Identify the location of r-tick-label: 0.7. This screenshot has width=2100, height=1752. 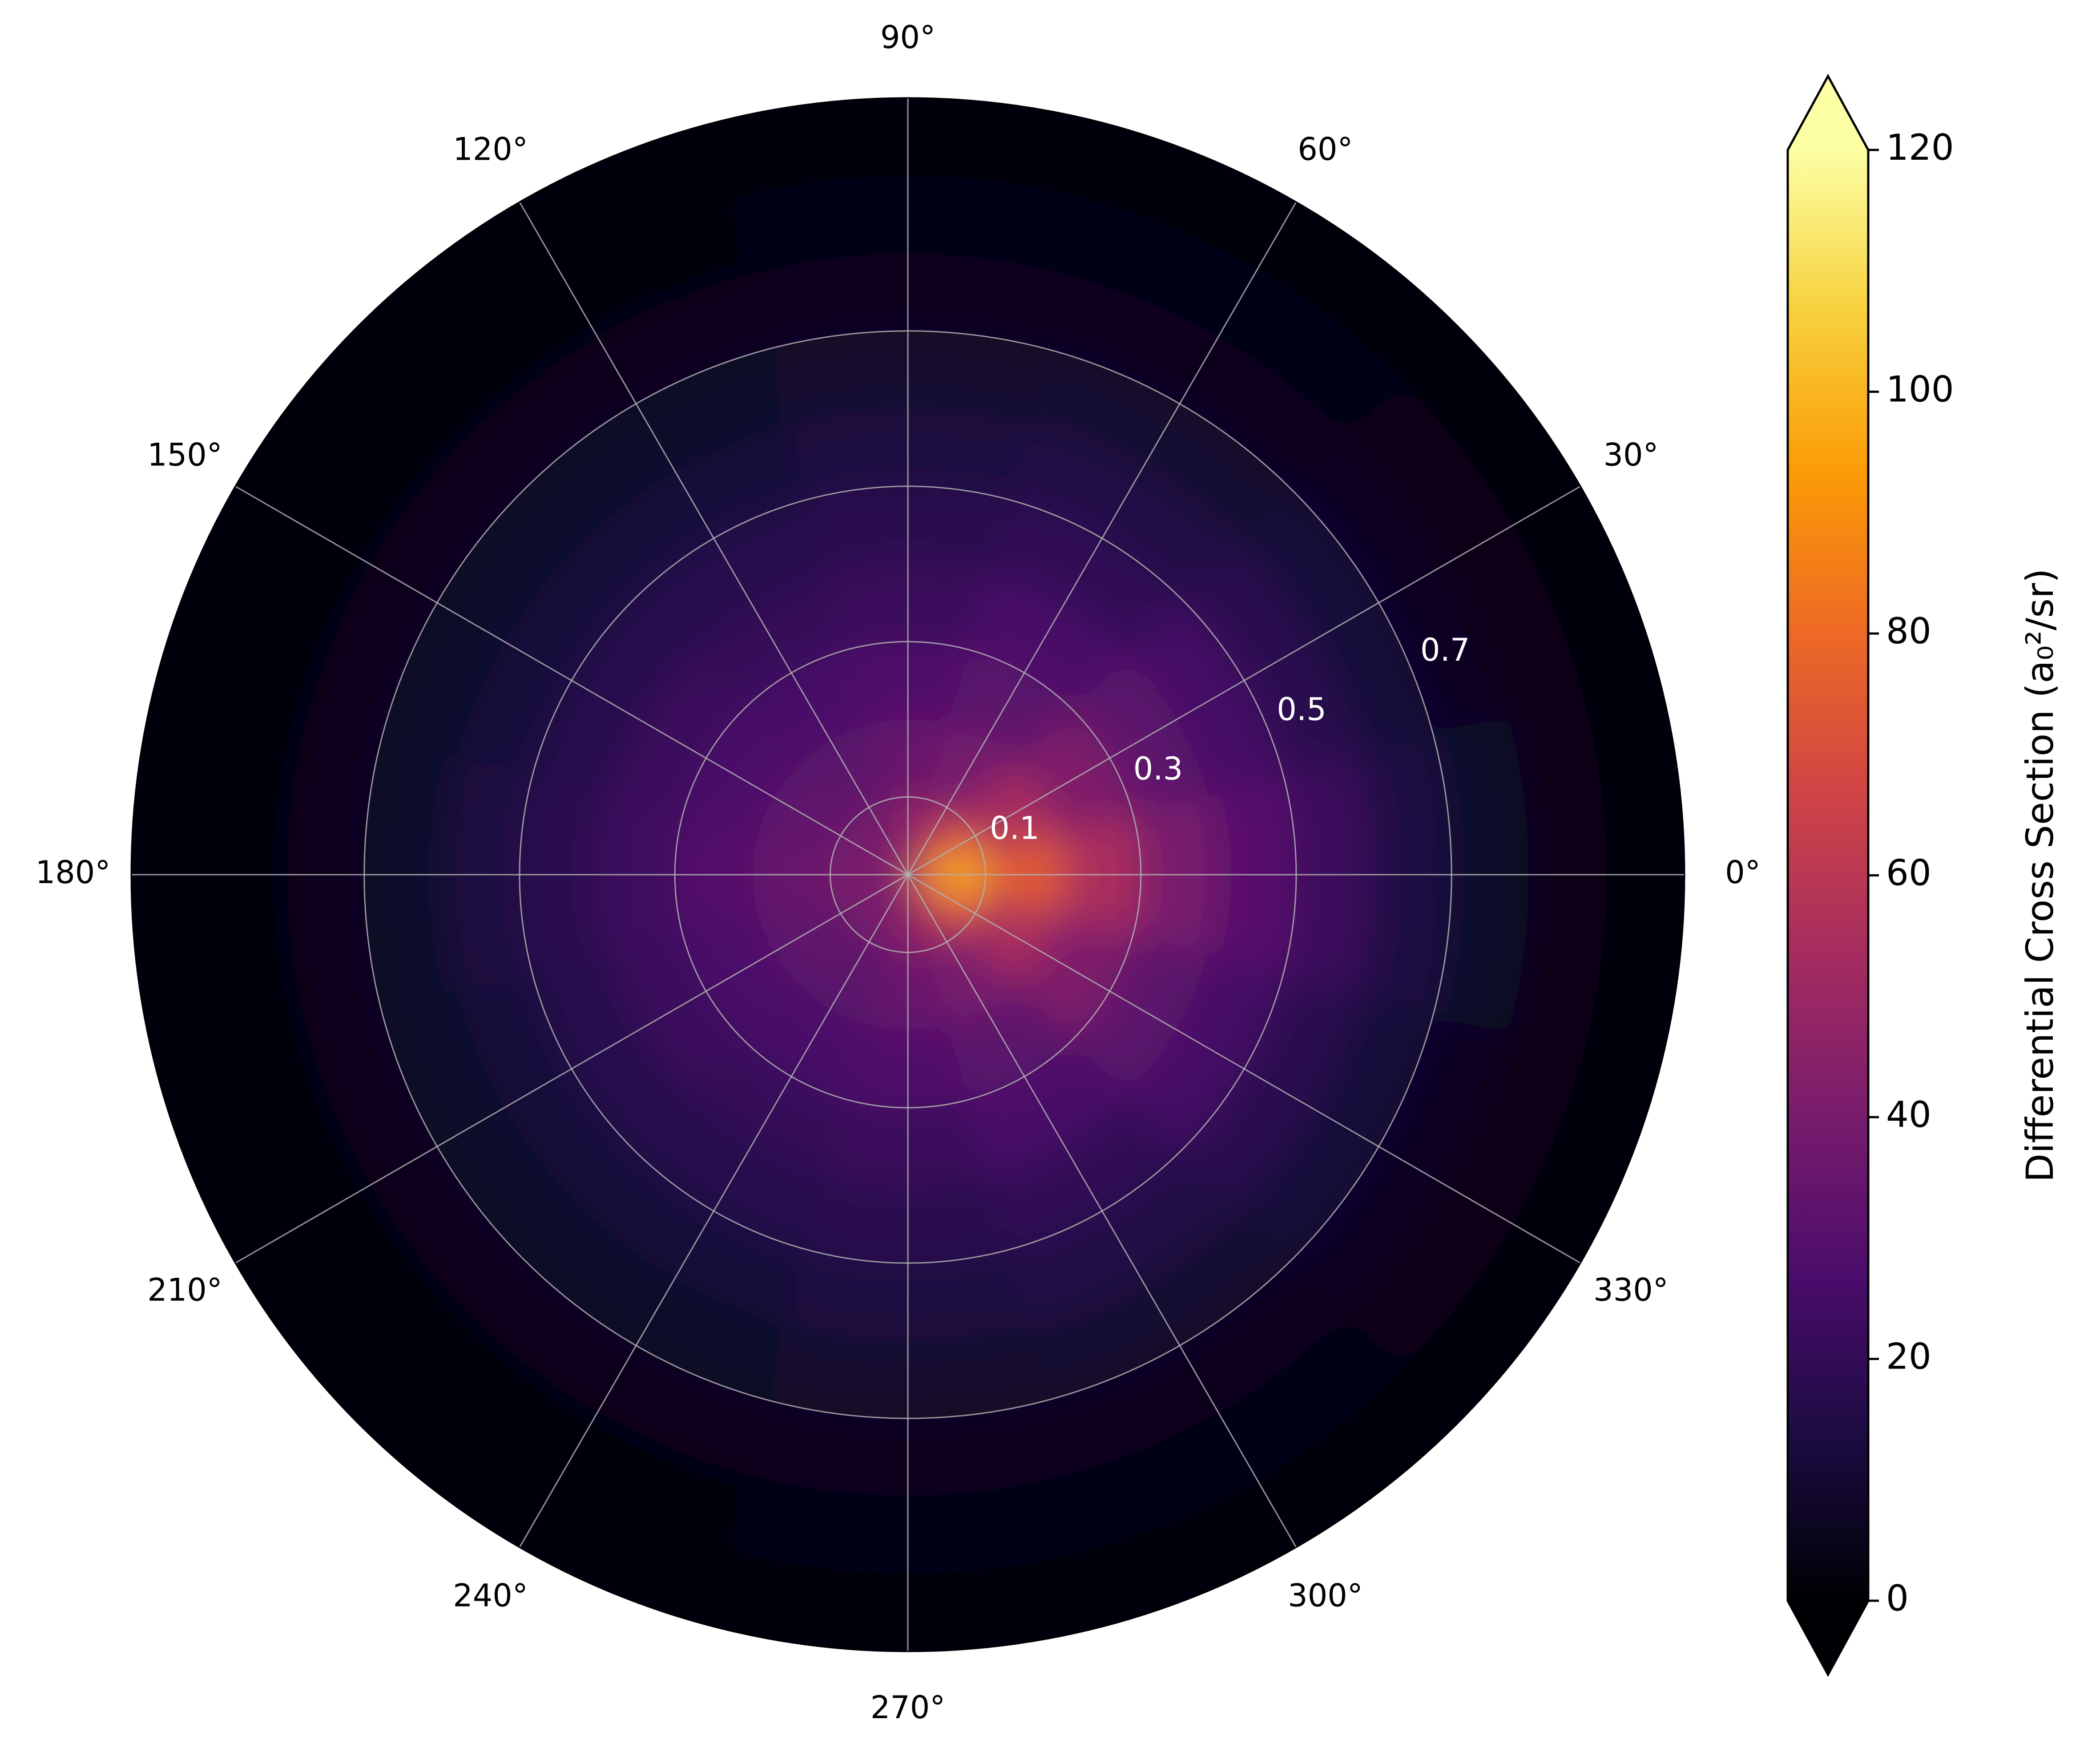
(1445, 650).